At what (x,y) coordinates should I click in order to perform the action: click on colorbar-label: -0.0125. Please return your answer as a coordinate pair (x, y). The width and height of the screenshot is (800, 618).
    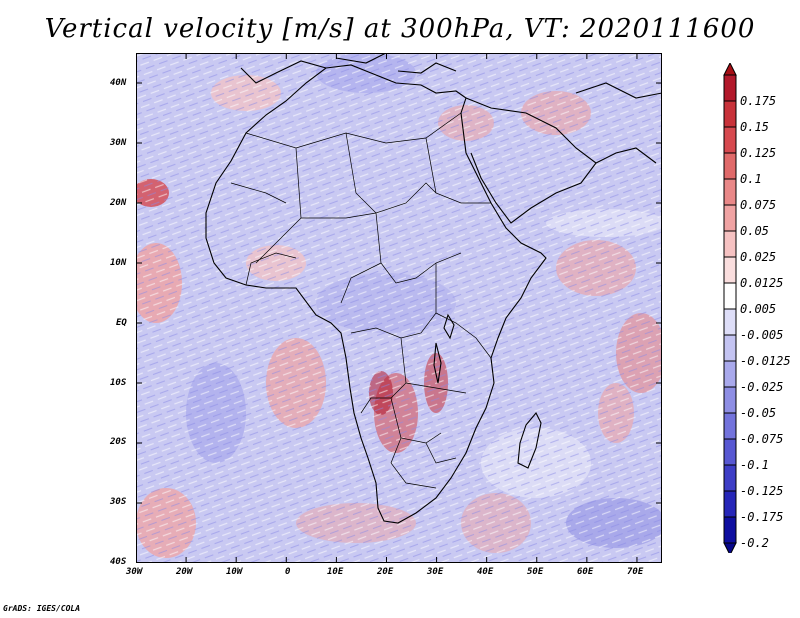
    Looking at the image, I should click on (765, 361).